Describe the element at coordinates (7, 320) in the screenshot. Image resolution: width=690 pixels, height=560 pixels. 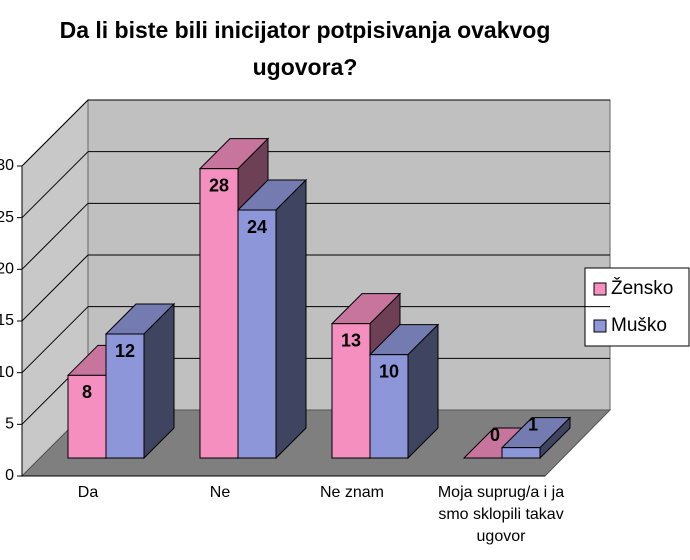
I see `y-tick-label: 15` at that location.